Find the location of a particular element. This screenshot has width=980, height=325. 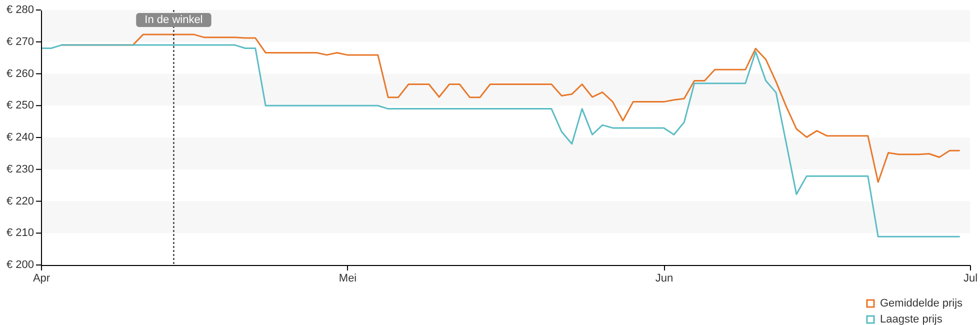

ref-line-label: In de winkel is located at coordinates (173, 20).